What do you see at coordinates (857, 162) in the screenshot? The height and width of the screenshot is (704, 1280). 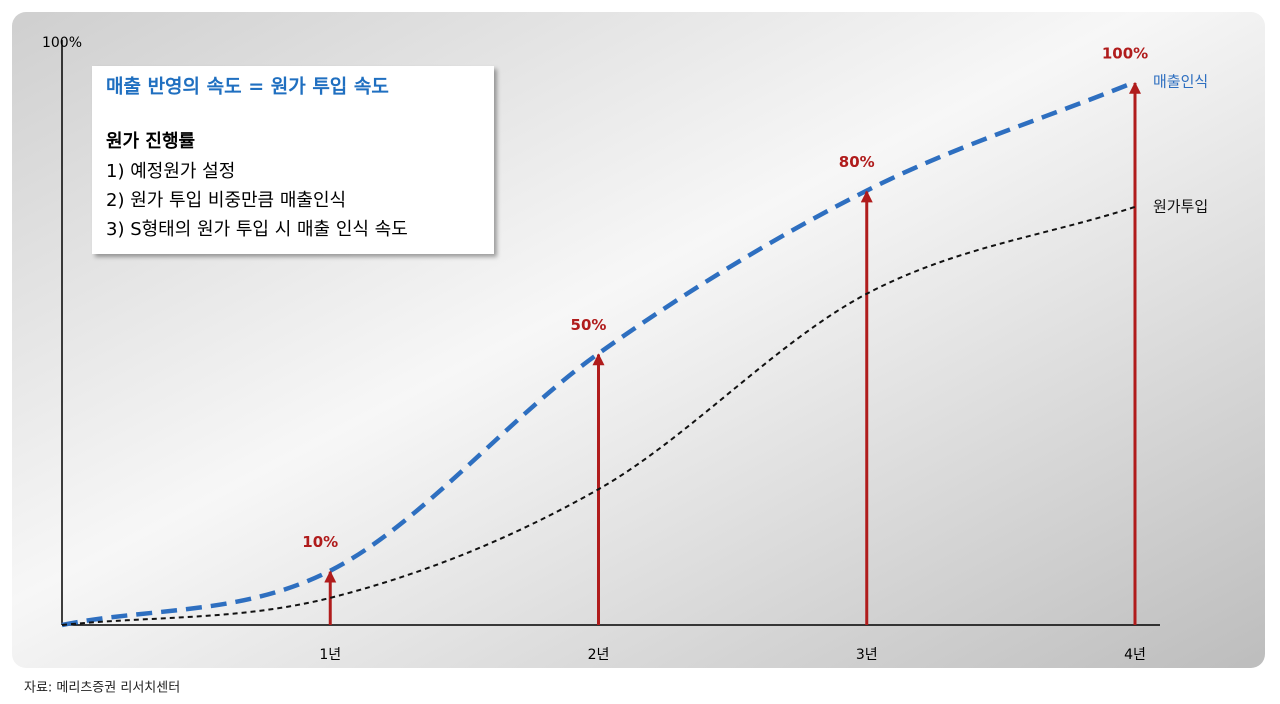 I see `value-label: 80%` at bounding box center [857, 162].